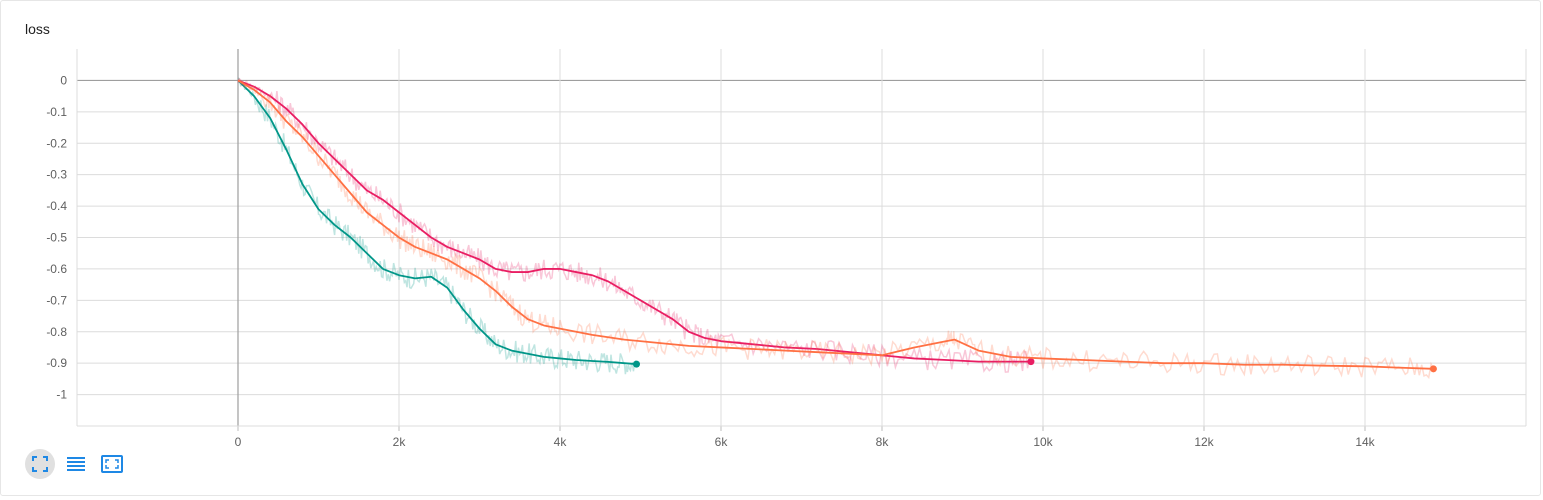 This screenshot has width=1543, height=500. What do you see at coordinates (561, 442) in the screenshot?
I see `x-tick-label: 4k` at bounding box center [561, 442].